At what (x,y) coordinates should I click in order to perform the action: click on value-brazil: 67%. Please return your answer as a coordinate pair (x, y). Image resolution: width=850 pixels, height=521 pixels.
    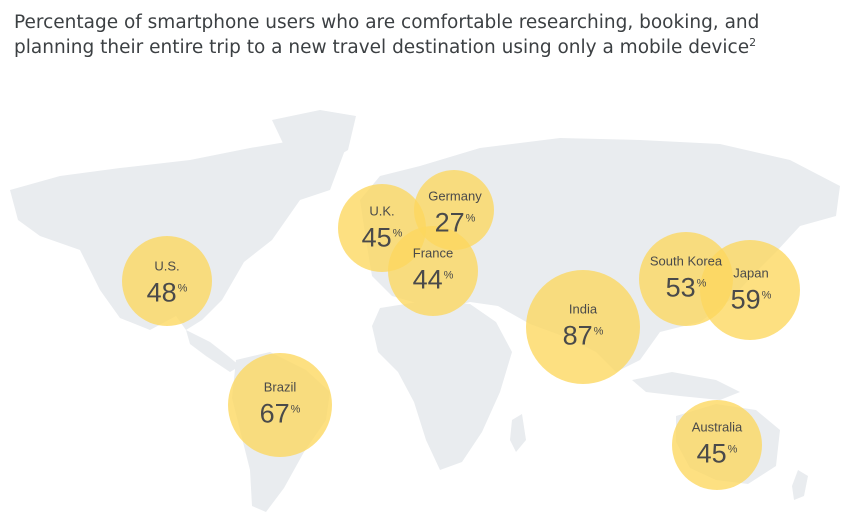
    Looking at the image, I should click on (280, 412).